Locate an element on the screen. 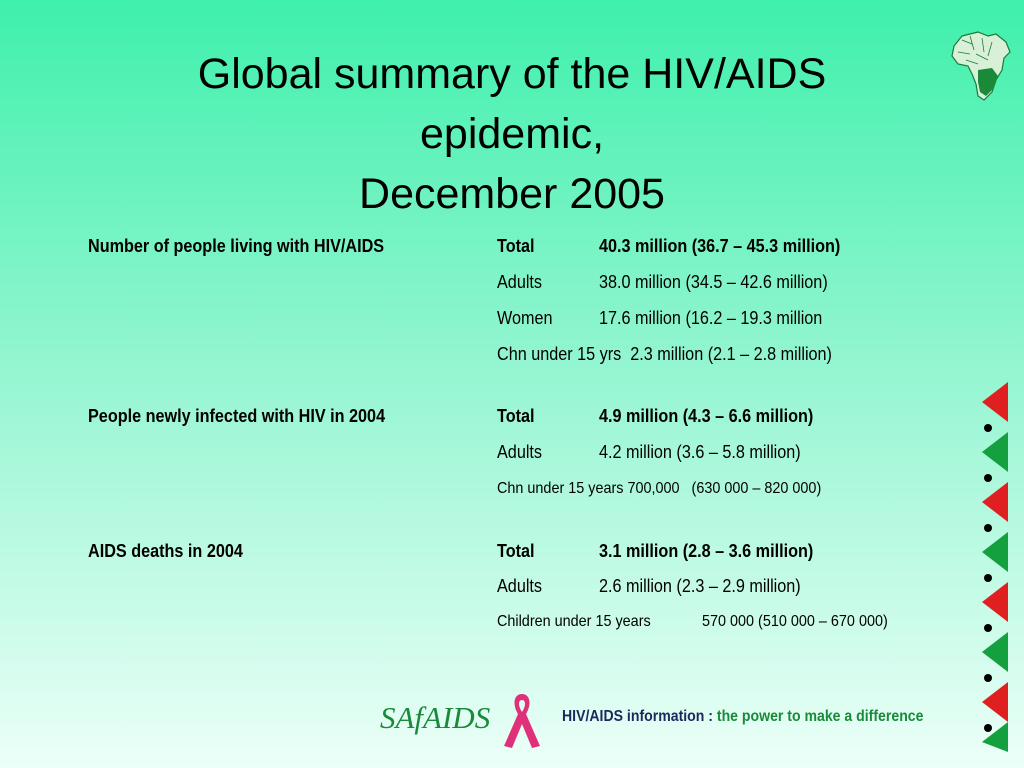 This screenshot has height=768, width=1024. tagline-rest: the power to make a difference is located at coordinates (820, 716).